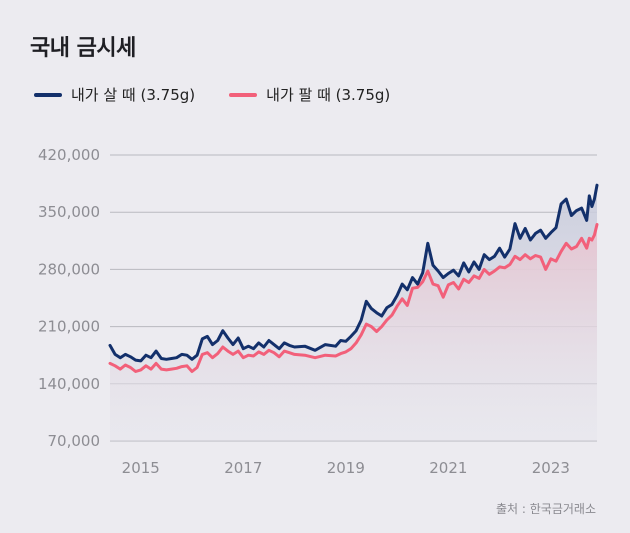 The image size is (630, 533). Describe the element at coordinates (48, 94) in the screenshot. I see `legend-swatch-buy` at that location.